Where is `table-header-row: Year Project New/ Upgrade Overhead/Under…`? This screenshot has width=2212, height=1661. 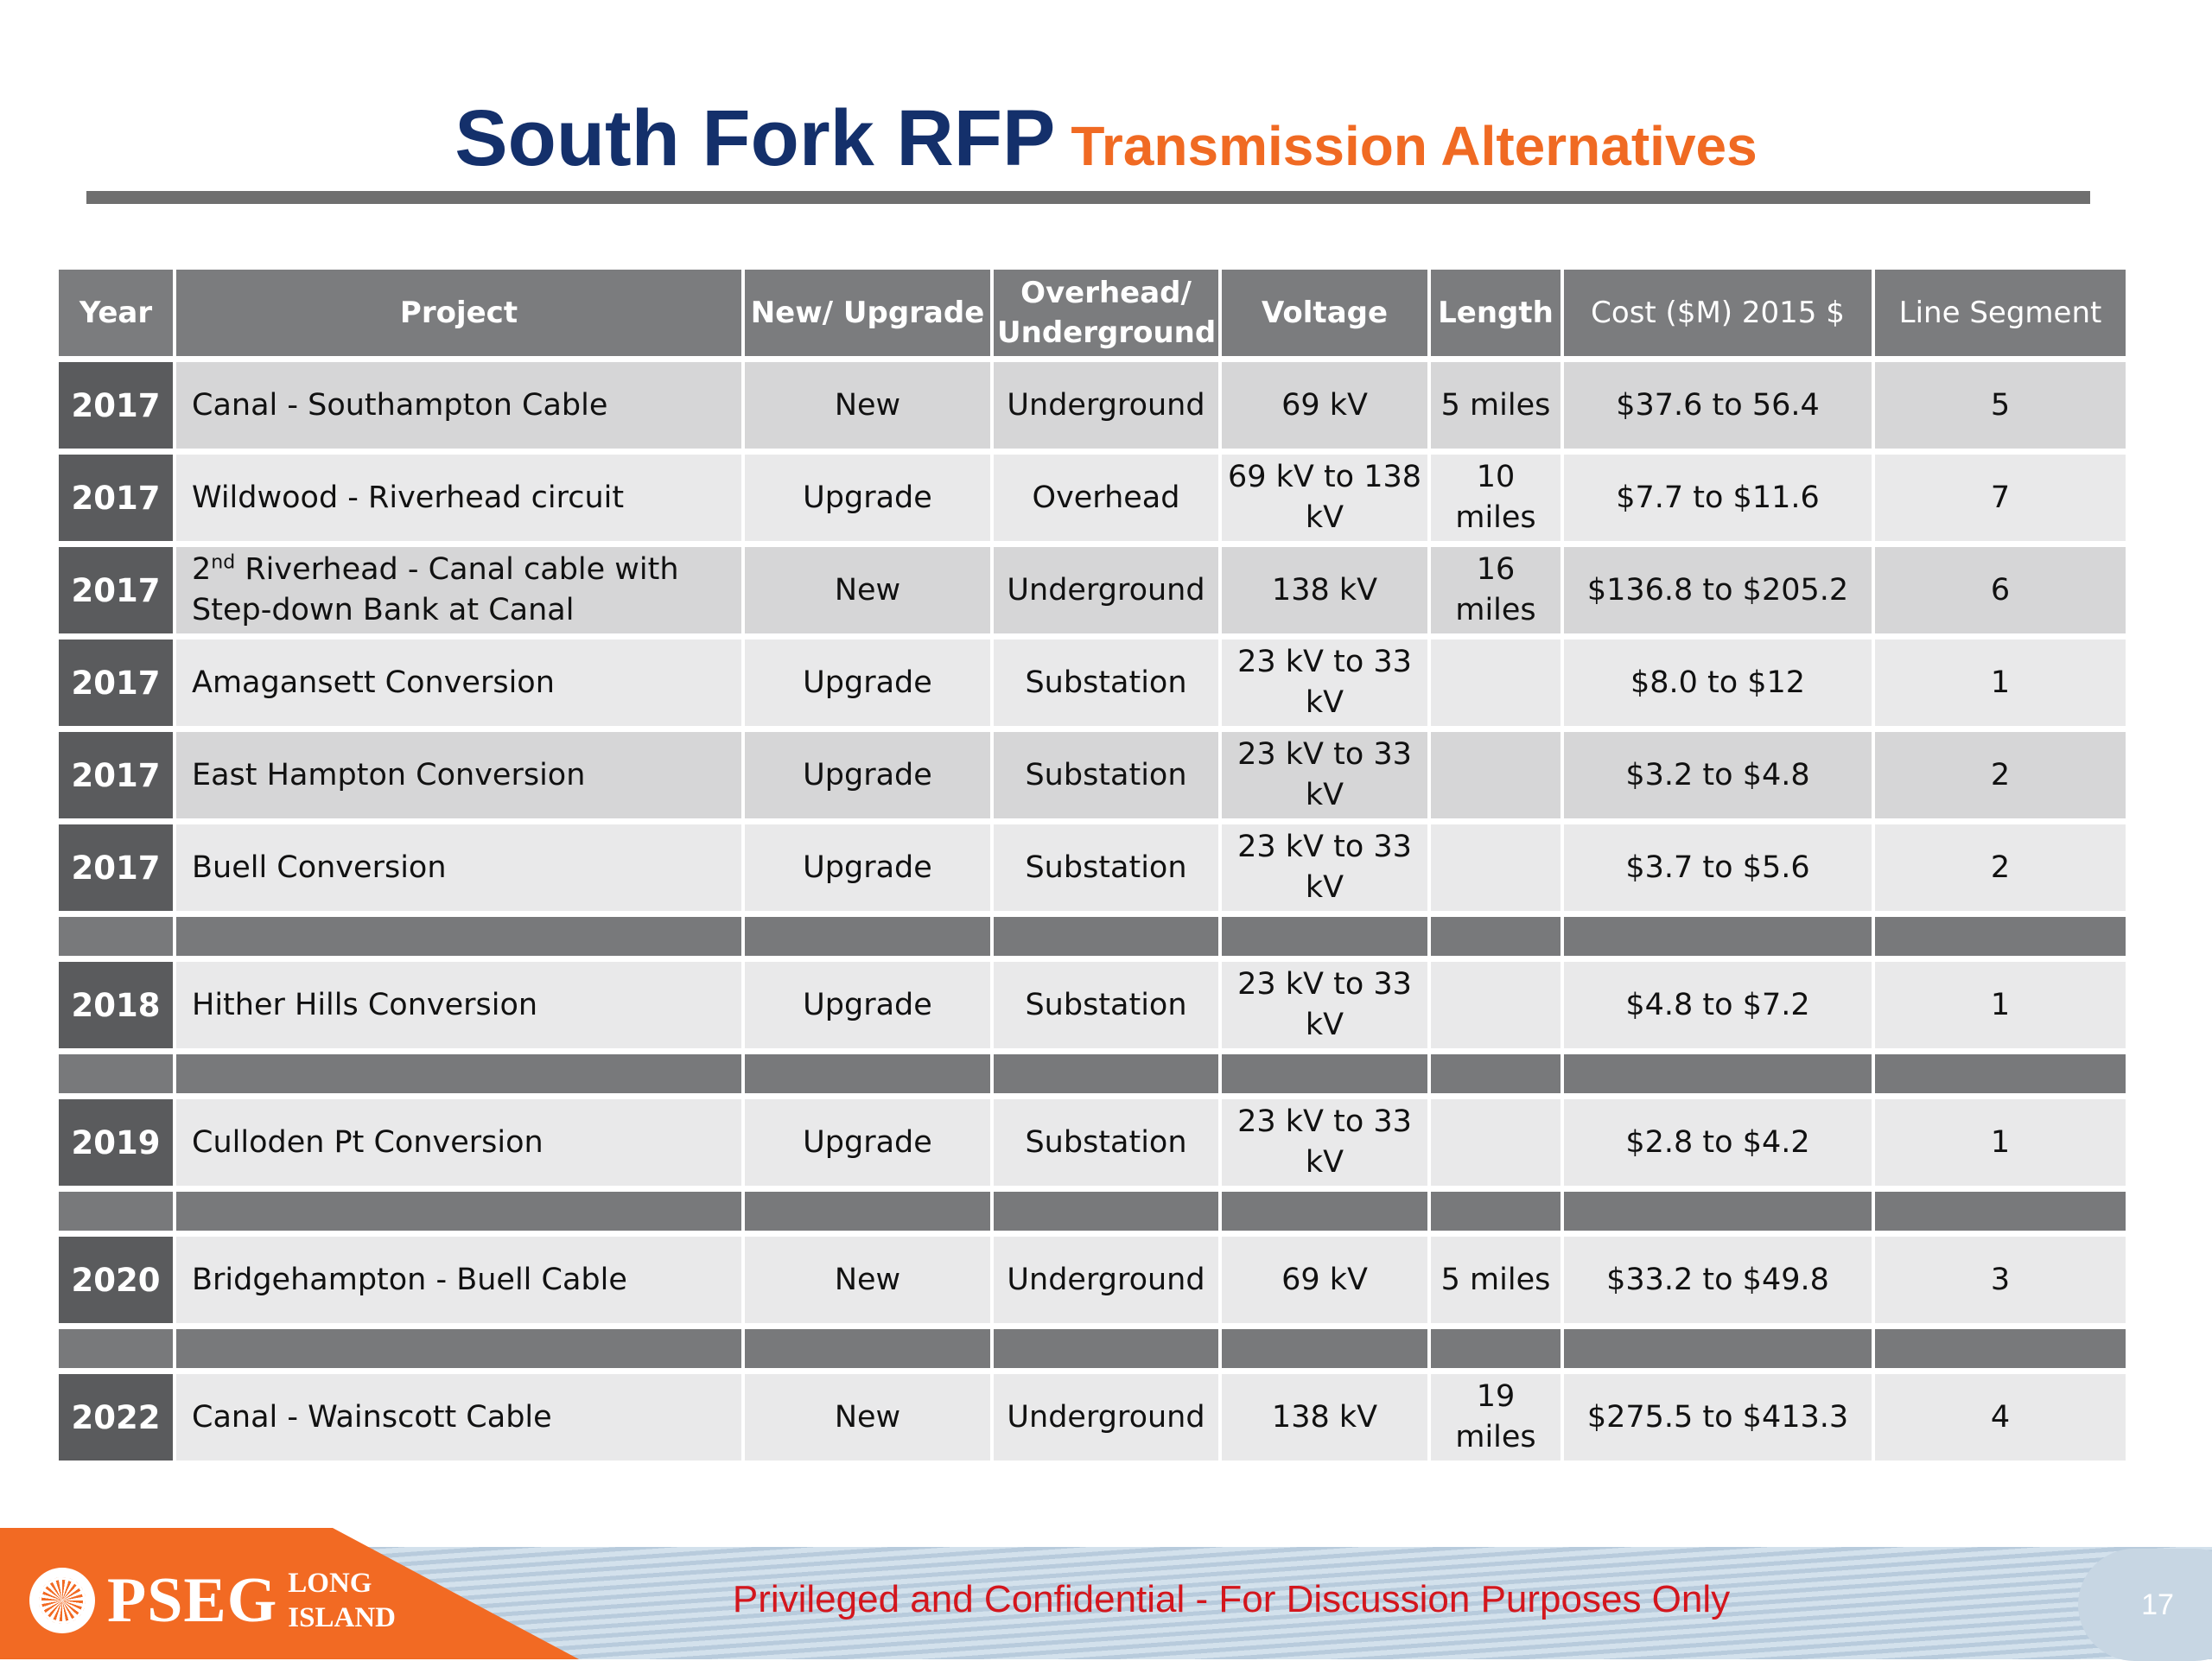 table-header-row: Year Project New/ Upgrade Overhead/Under… is located at coordinates (1092, 313).